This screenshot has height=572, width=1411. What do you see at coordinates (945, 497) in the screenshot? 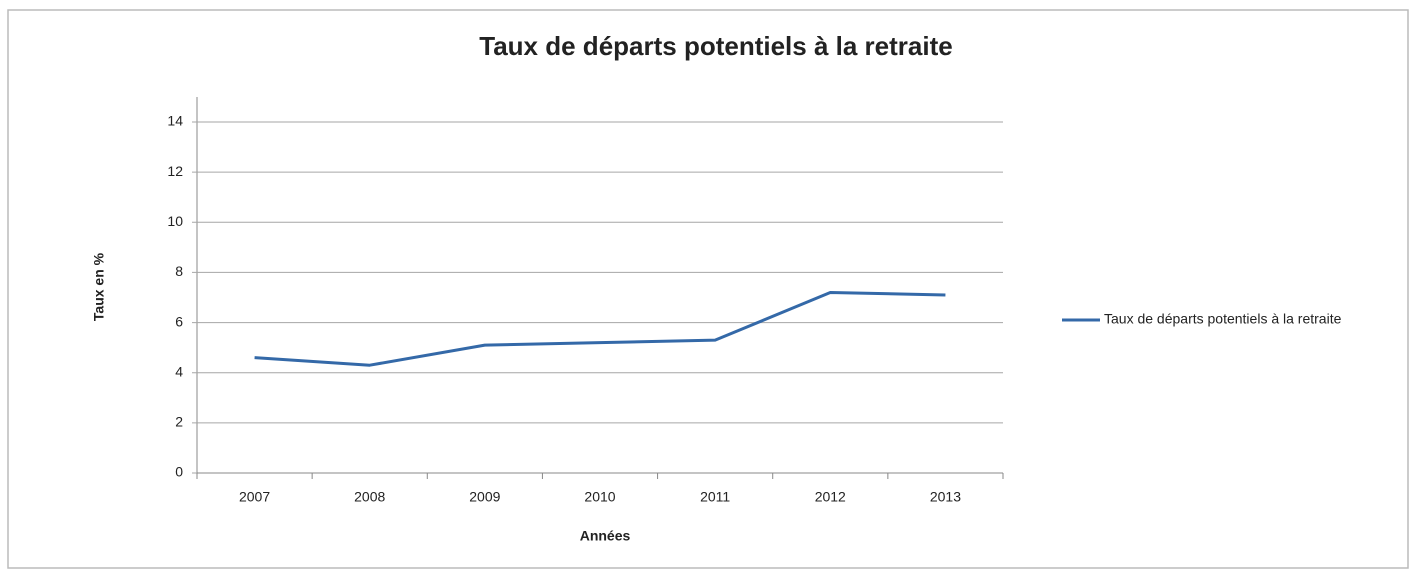
I see `x-tick-label: 2013` at bounding box center [945, 497].